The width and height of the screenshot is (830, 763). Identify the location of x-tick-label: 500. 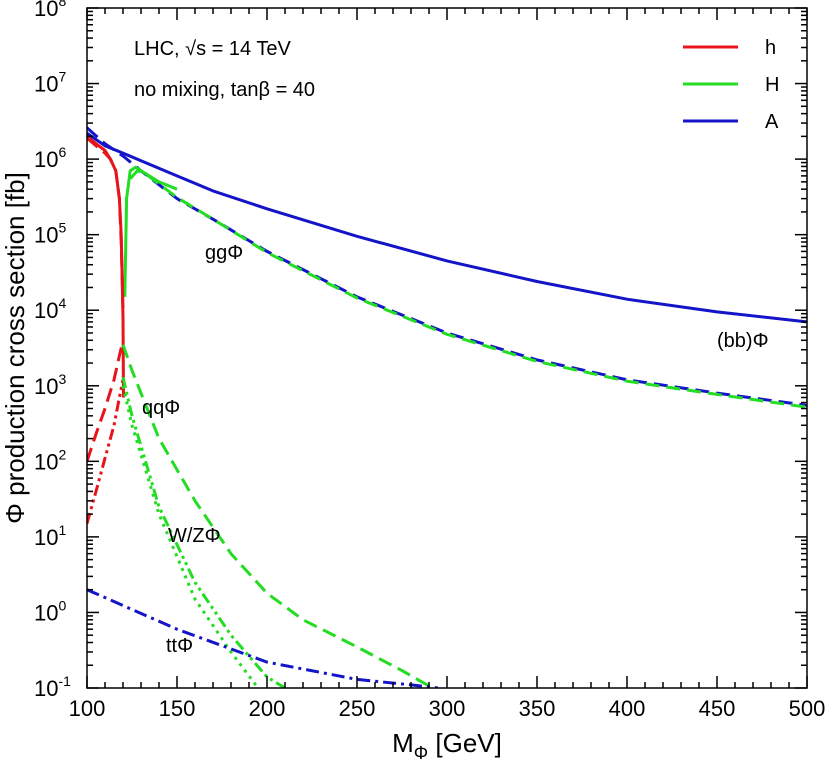
(807, 708).